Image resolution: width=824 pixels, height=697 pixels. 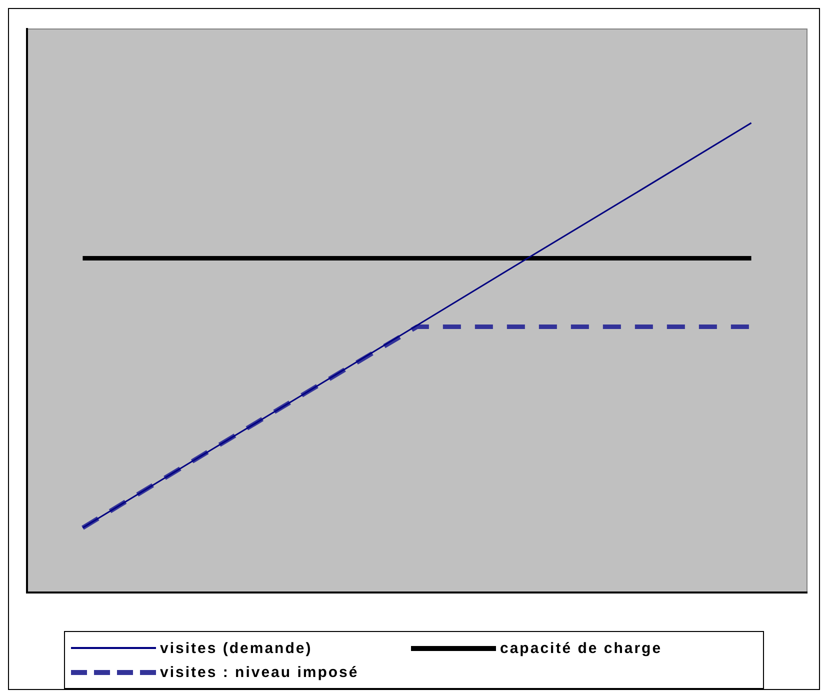 I want to click on legend-label: capacité de charge, so click(x=581, y=648).